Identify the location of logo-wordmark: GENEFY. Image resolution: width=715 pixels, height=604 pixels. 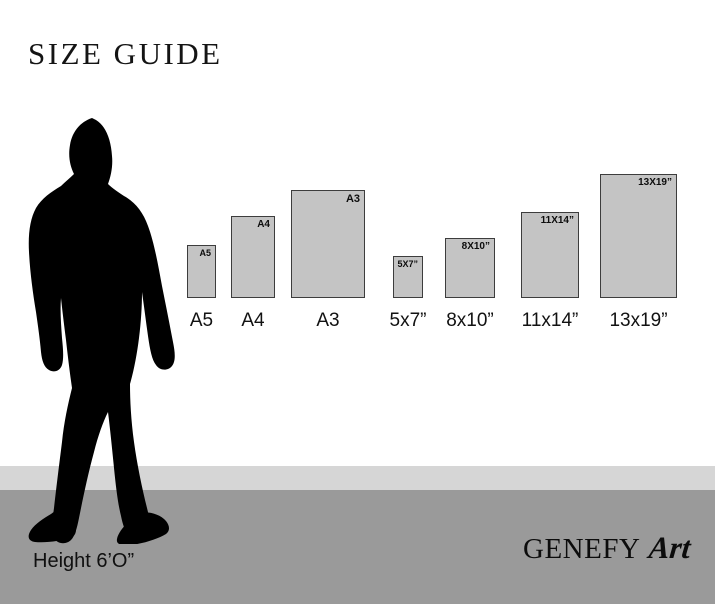
(582, 549).